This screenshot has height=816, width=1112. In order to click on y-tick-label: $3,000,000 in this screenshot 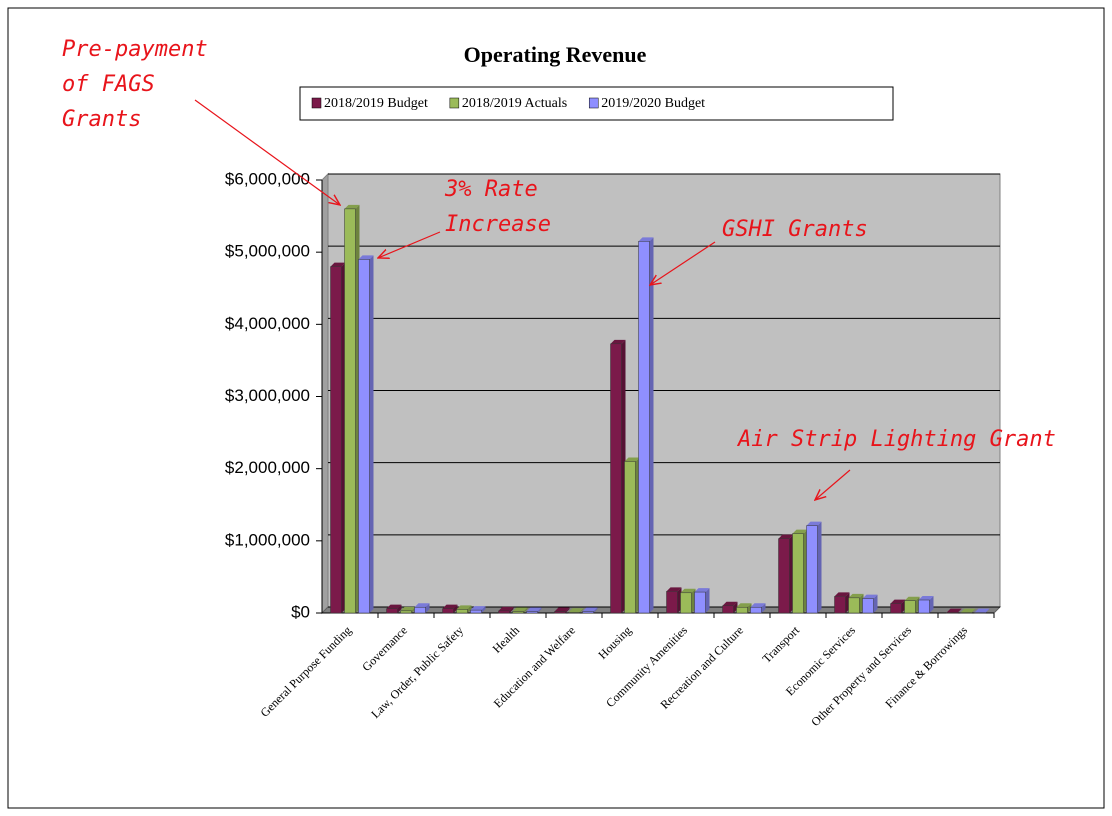, I will do `click(267, 395)`.